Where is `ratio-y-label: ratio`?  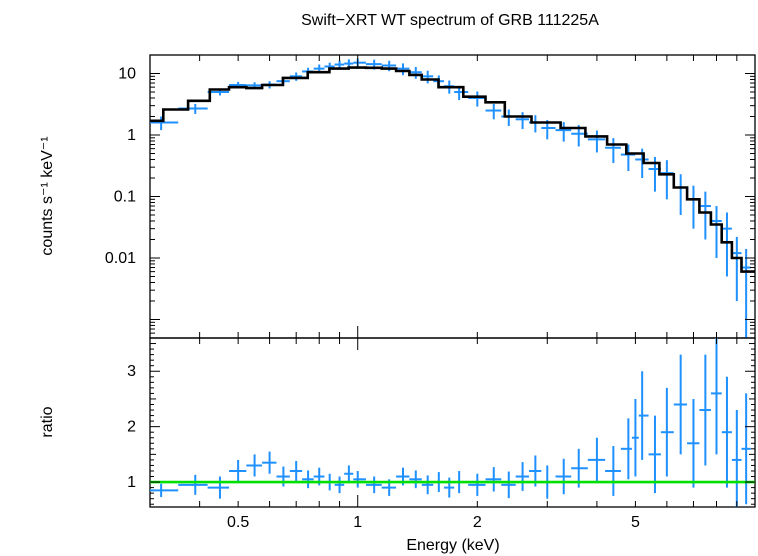 ratio-y-label: ratio is located at coordinates (47, 421).